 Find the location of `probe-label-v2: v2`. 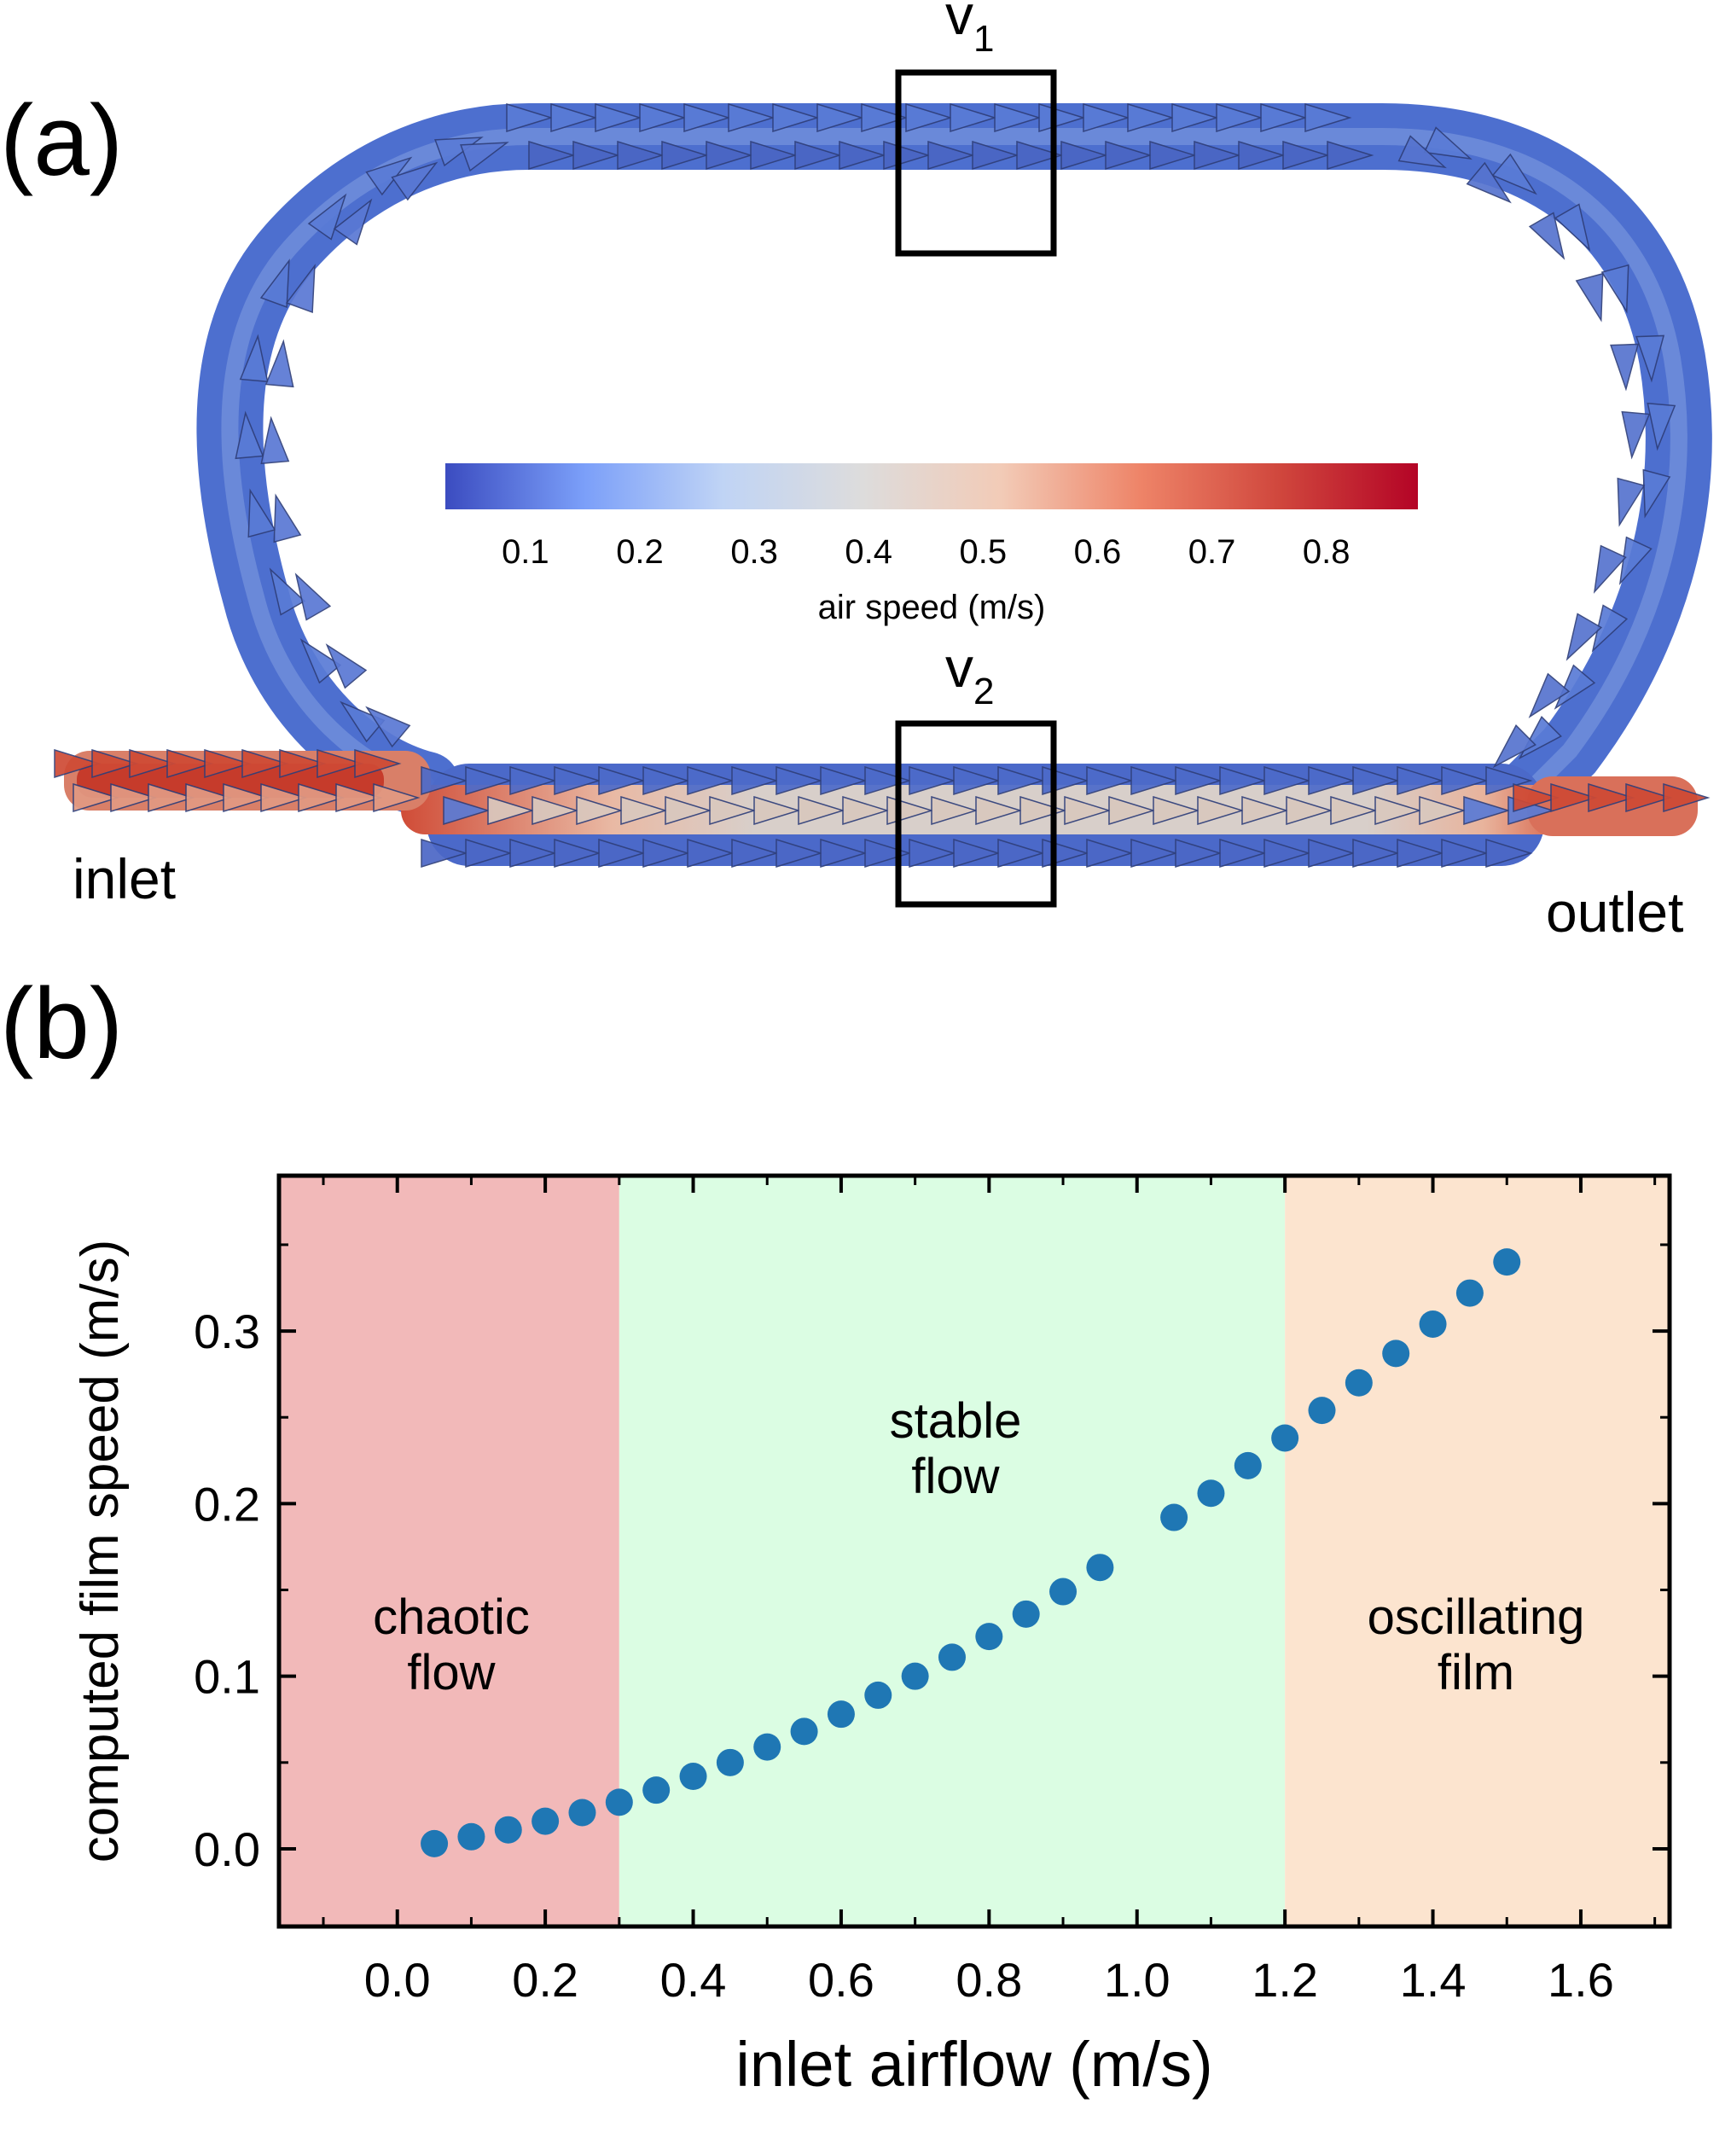

probe-label-v2: v2 is located at coordinates (969, 674).